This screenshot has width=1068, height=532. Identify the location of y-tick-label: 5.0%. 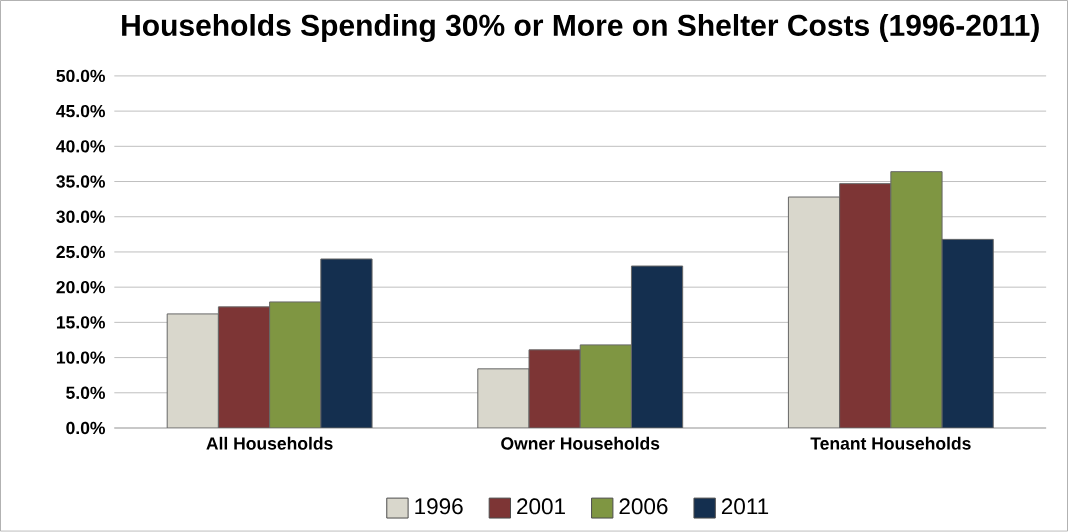
(86, 393).